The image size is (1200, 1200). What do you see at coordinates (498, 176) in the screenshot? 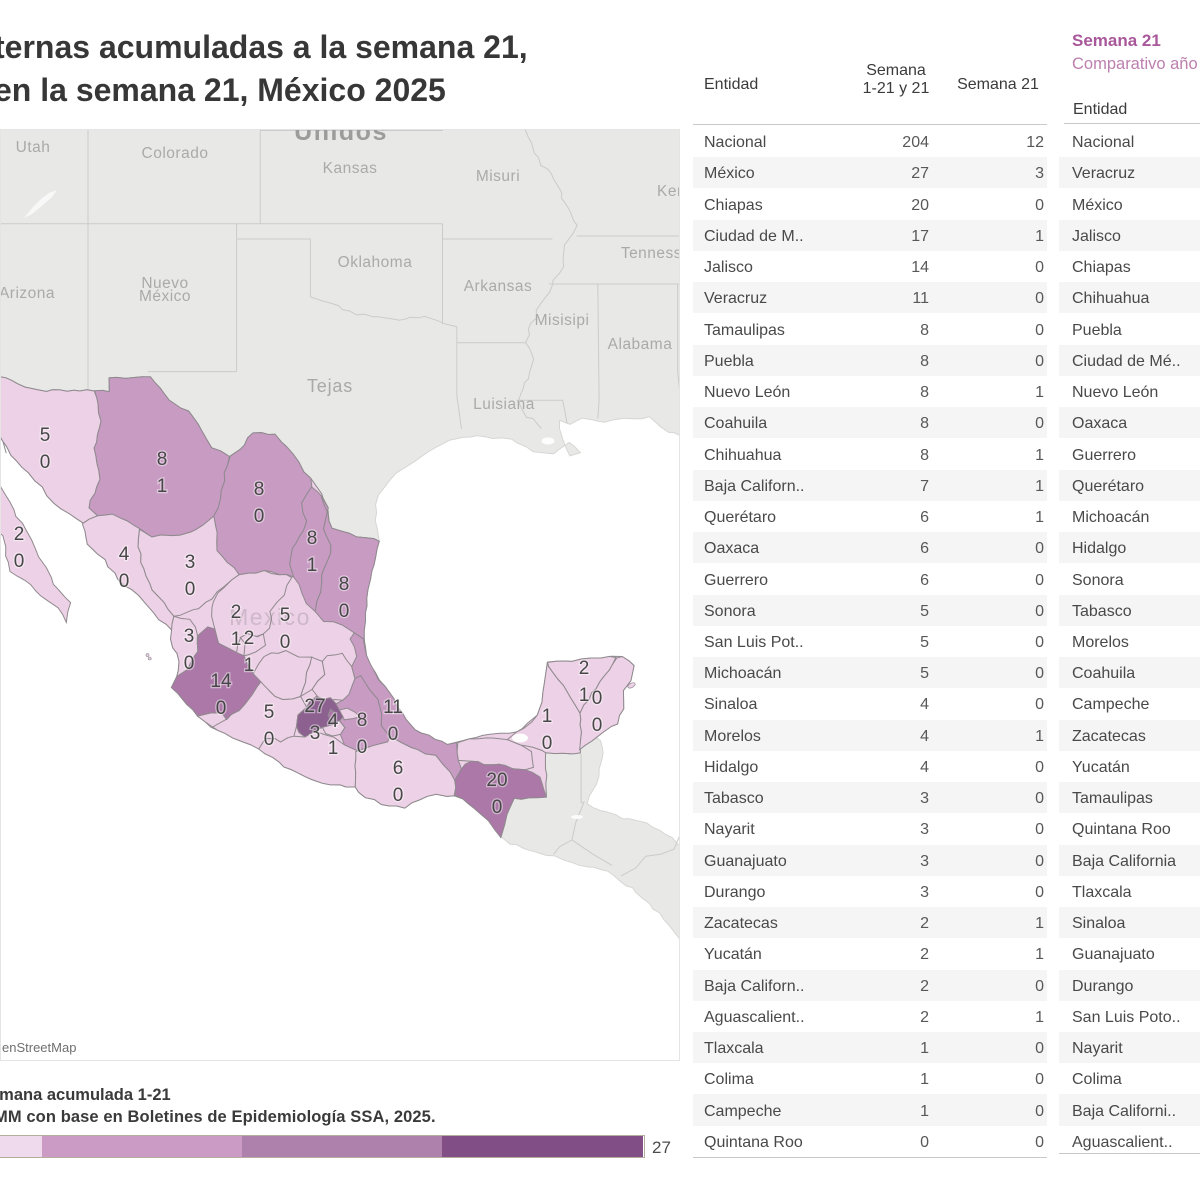
I see `svg-text: Misuri` at bounding box center [498, 176].